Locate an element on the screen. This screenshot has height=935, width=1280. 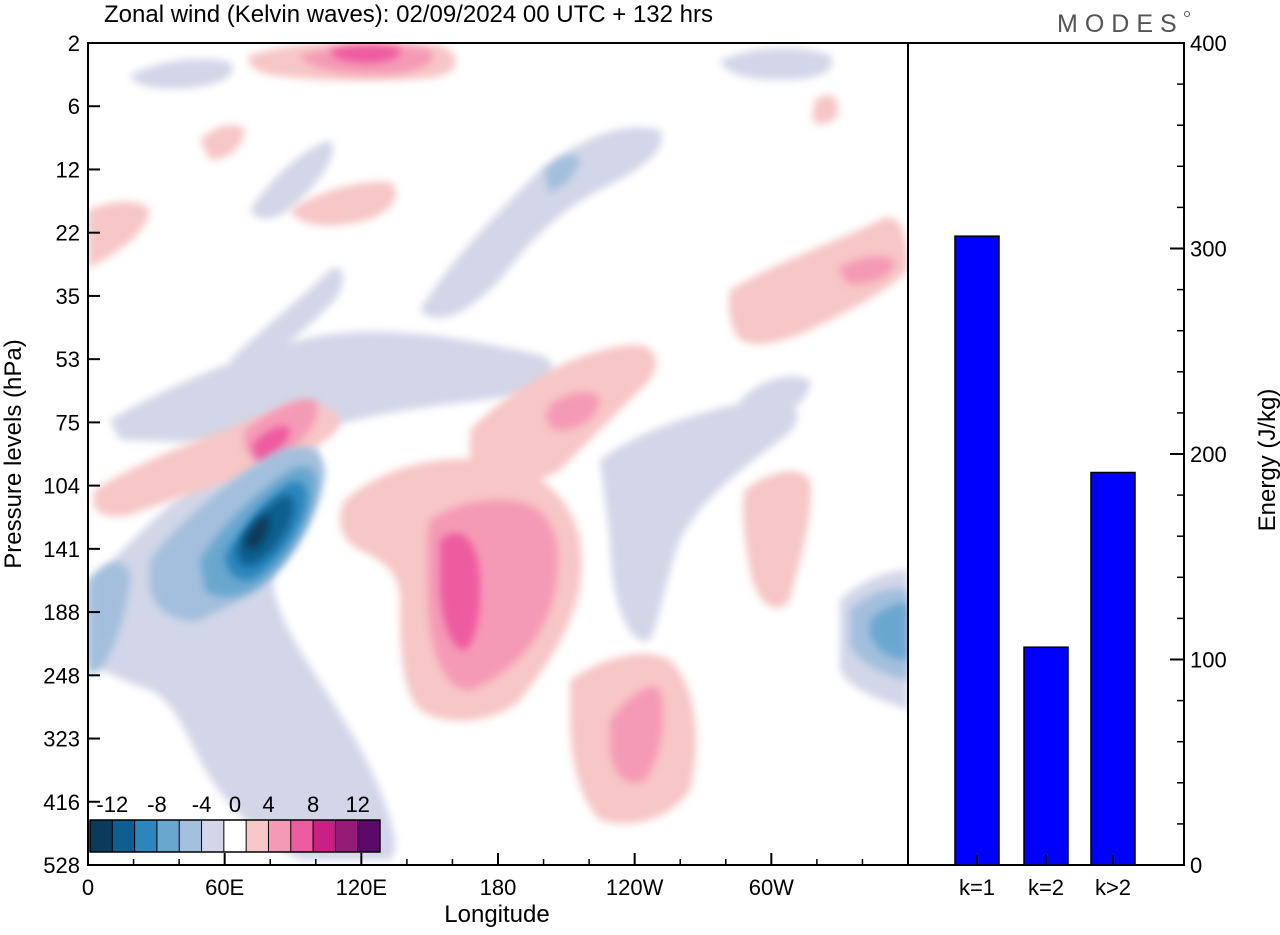
y-tick-label: 35 is located at coordinates (68, 296).